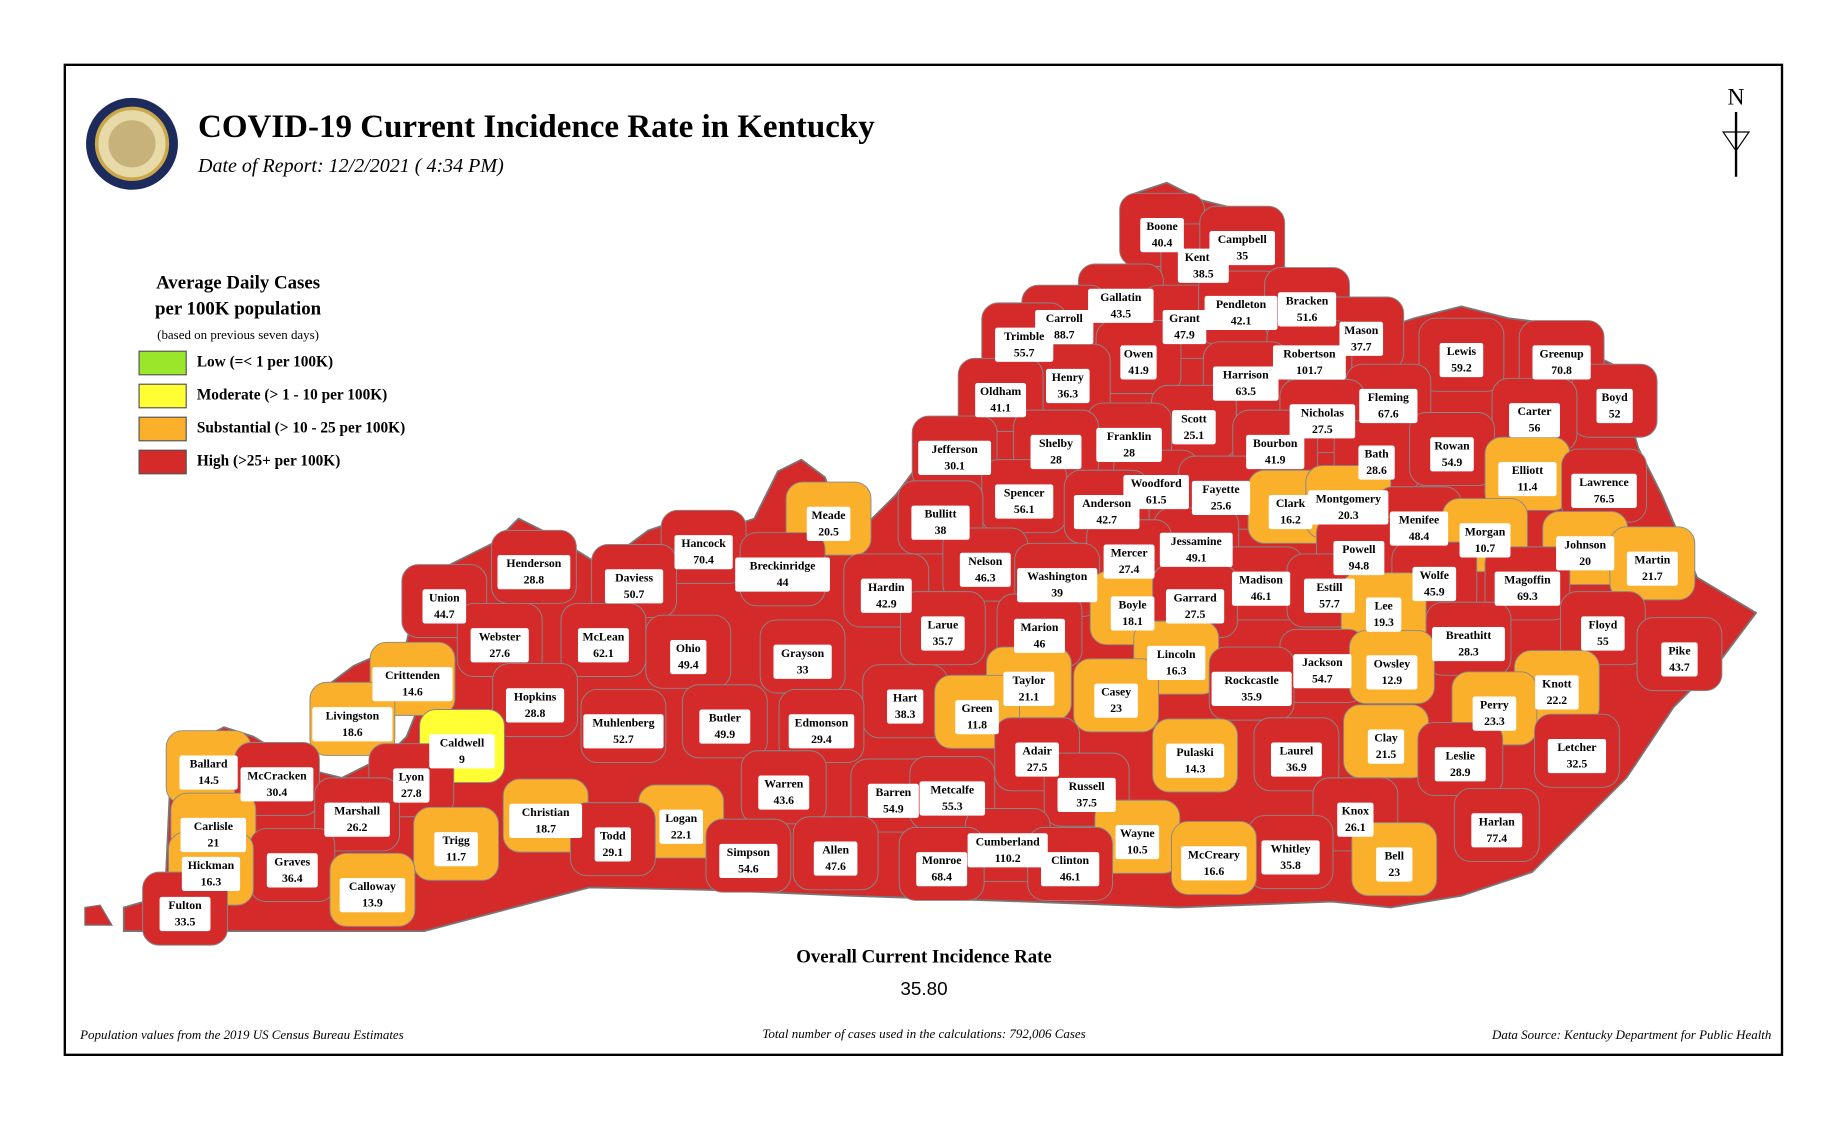 The width and height of the screenshot is (1848, 1122). I want to click on county-value: 32.5, so click(1577, 764).